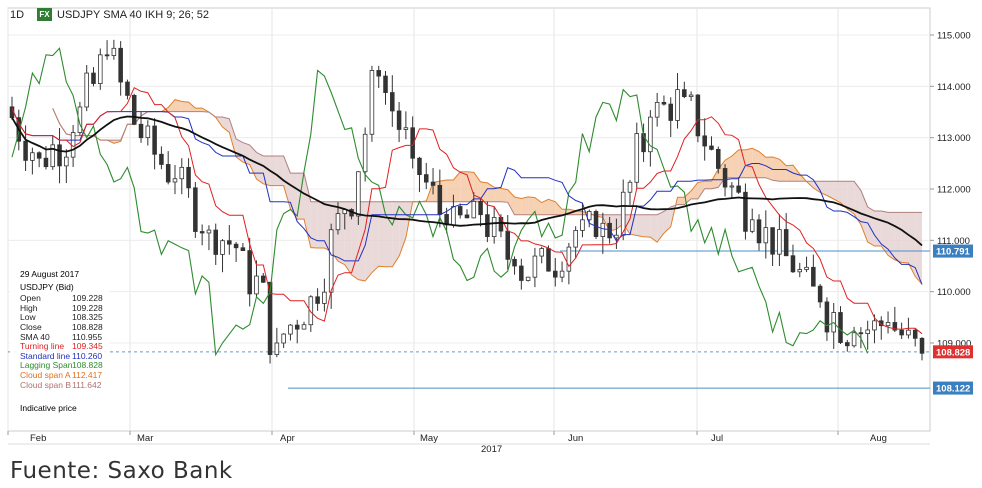  Describe the element at coordinates (29, 307) in the screenshot. I see `info-row-label: High` at that location.